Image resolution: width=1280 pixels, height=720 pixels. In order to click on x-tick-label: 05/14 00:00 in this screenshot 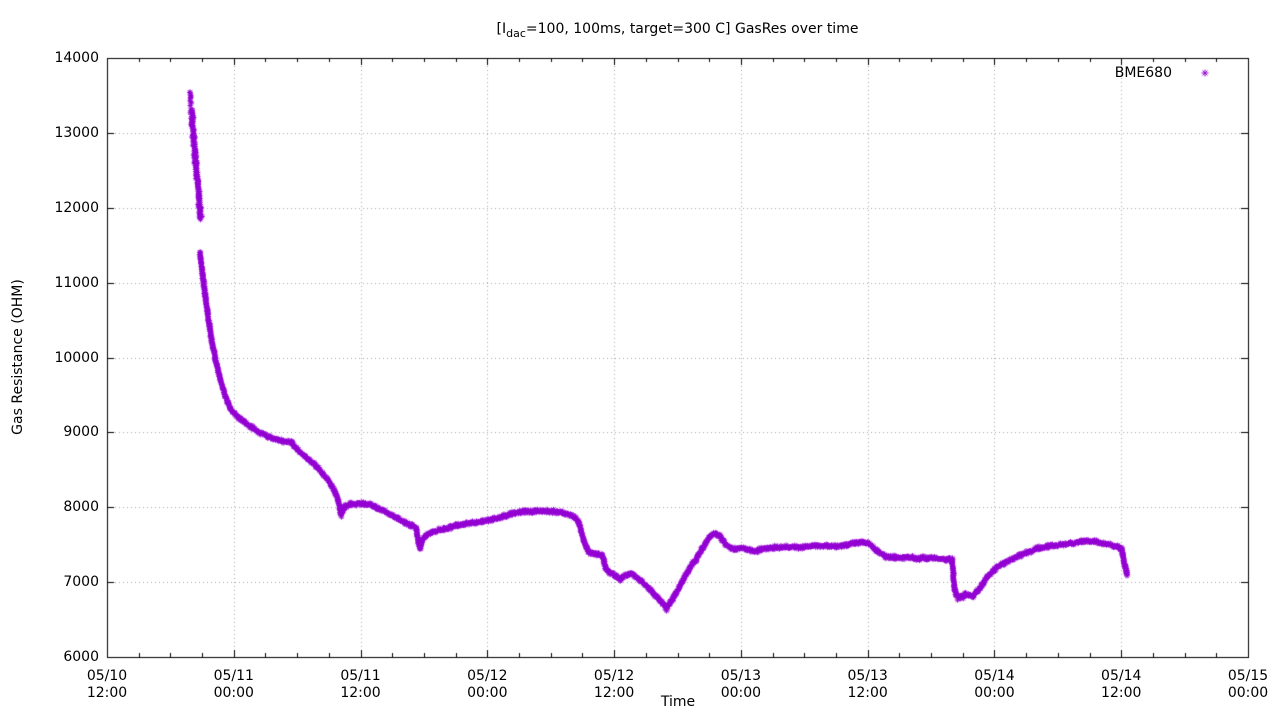, I will do `click(994, 685)`.